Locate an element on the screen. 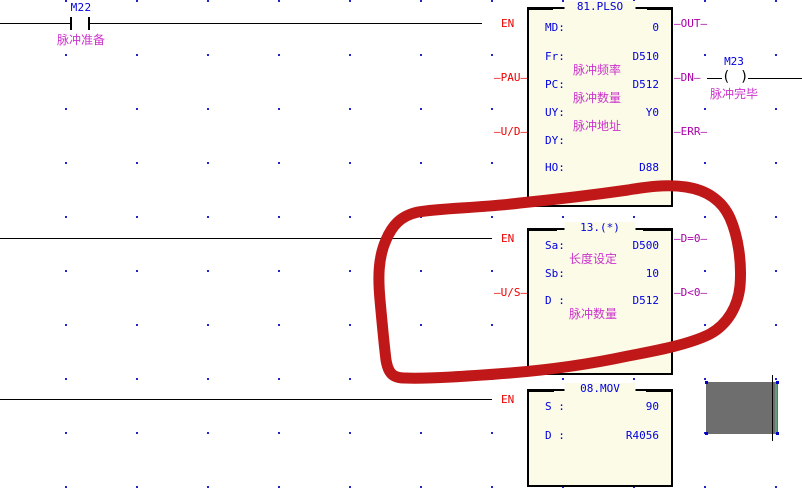 The image size is (802, 494). param-label-sa: Sa: is located at coordinates (555, 245).